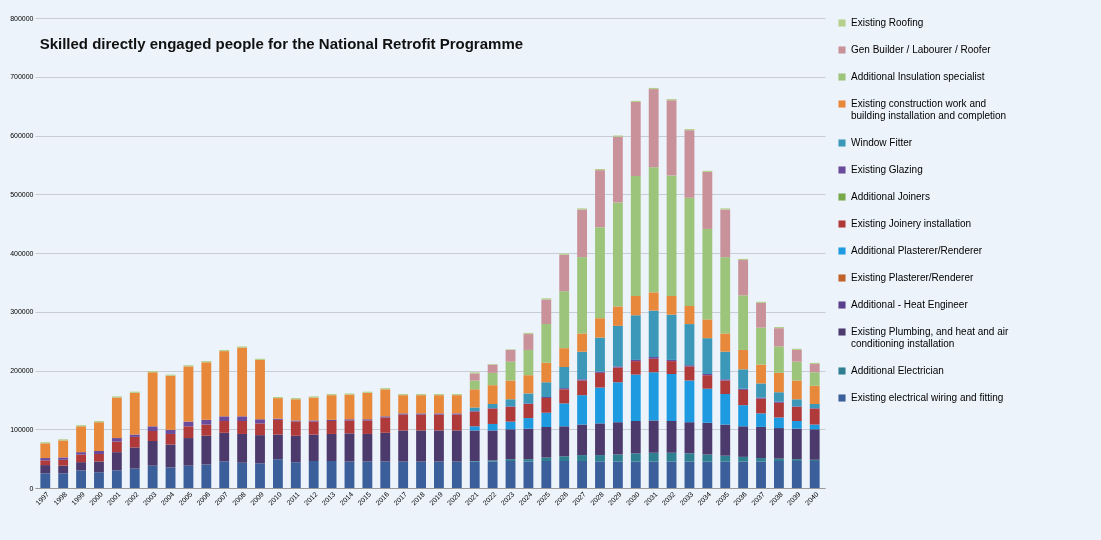 The width and height of the screenshot is (1101, 540). I want to click on legend-label: Additional Joiners, so click(890, 196).